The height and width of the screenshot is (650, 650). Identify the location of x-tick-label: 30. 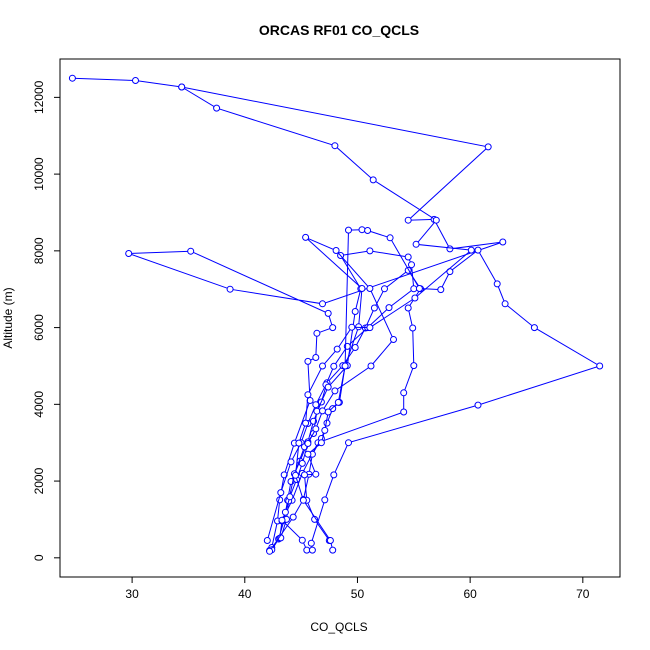
(132, 594).